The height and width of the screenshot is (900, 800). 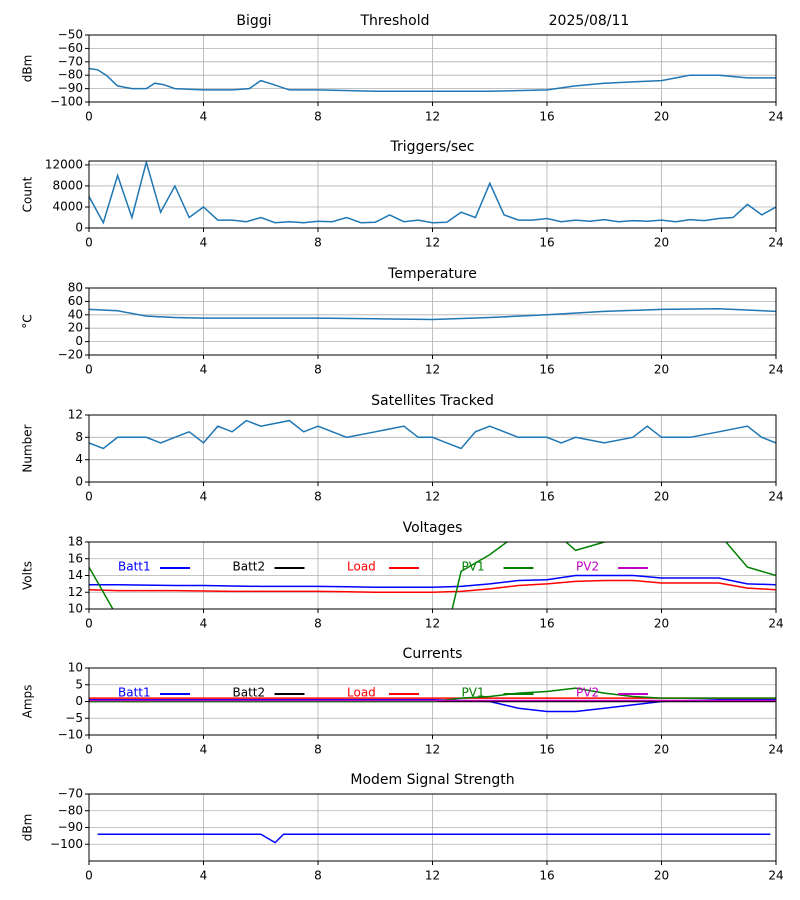 I want to click on y-axis-label: Count, so click(x=28, y=194).